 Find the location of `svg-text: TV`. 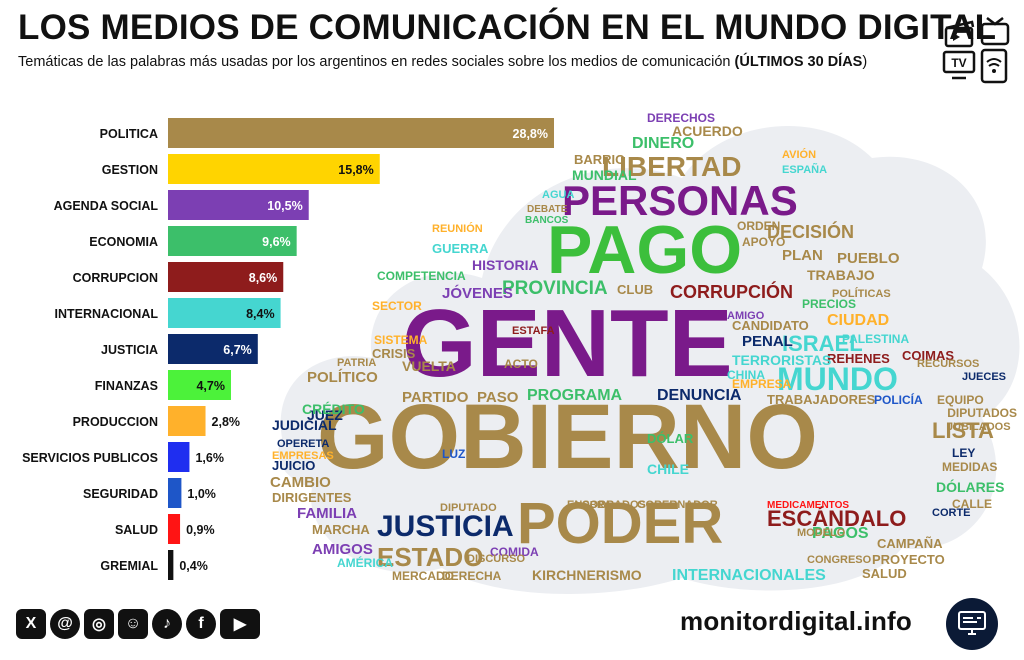

svg-text: TV is located at coordinates (958, 63).